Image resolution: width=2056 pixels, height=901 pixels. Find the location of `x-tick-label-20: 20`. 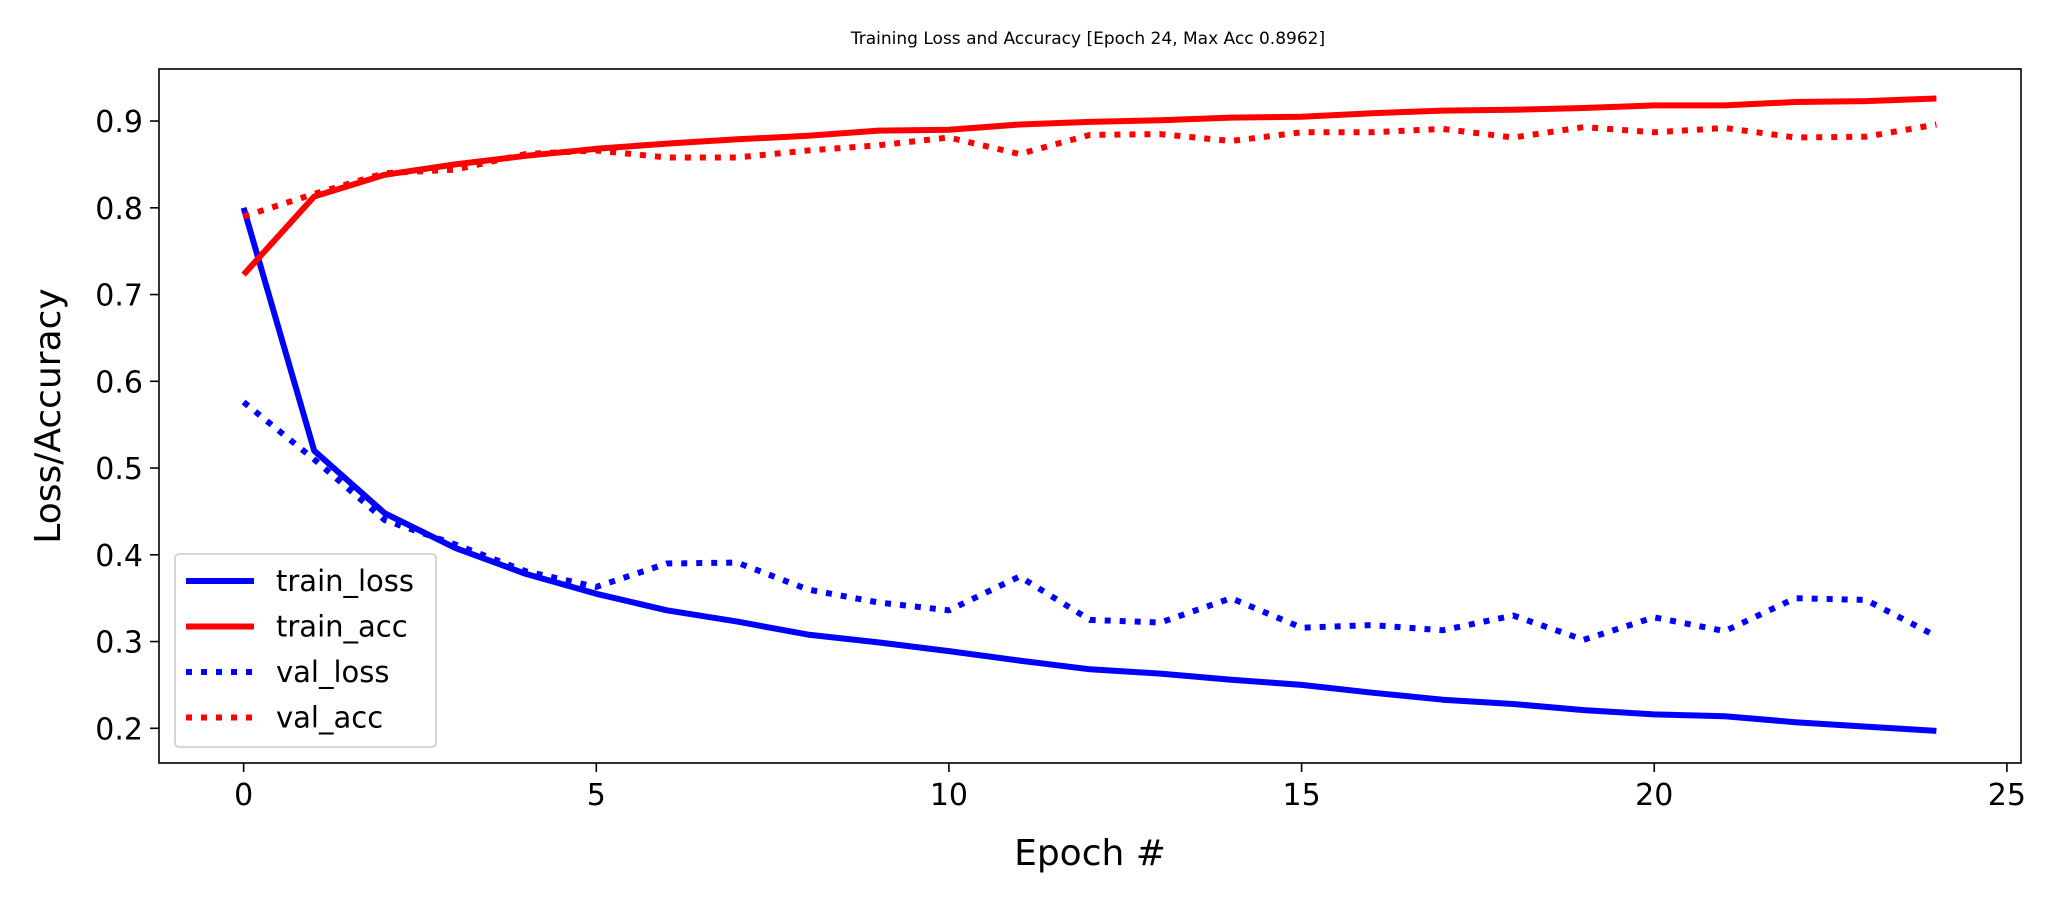

x-tick-label-20: 20 is located at coordinates (1654, 795).